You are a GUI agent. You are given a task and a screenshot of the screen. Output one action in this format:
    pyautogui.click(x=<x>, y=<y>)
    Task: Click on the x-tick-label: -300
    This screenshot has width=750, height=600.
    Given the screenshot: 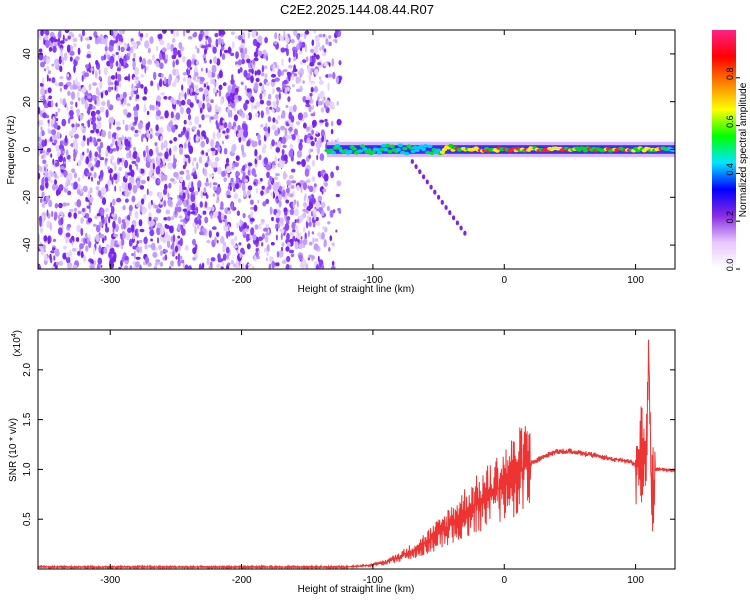 What is the action you would take?
    pyautogui.click(x=110, y=280)
    